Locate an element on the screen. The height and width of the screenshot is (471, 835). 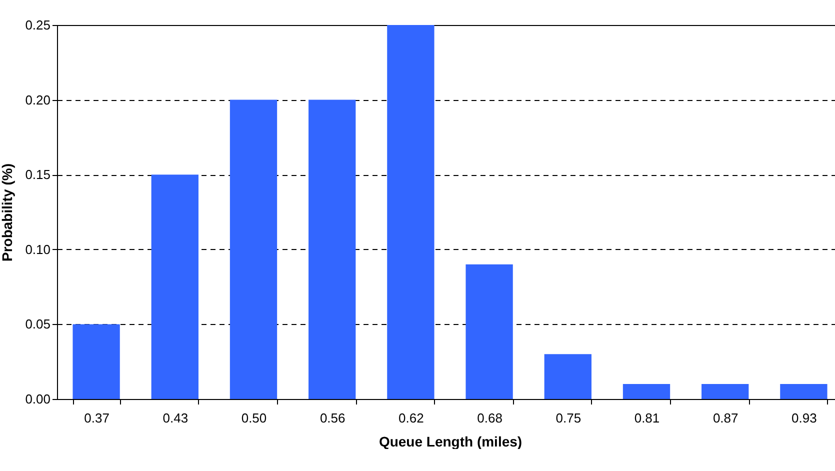
x-tick-label: 0.68 is located at coordinates (489, 418).